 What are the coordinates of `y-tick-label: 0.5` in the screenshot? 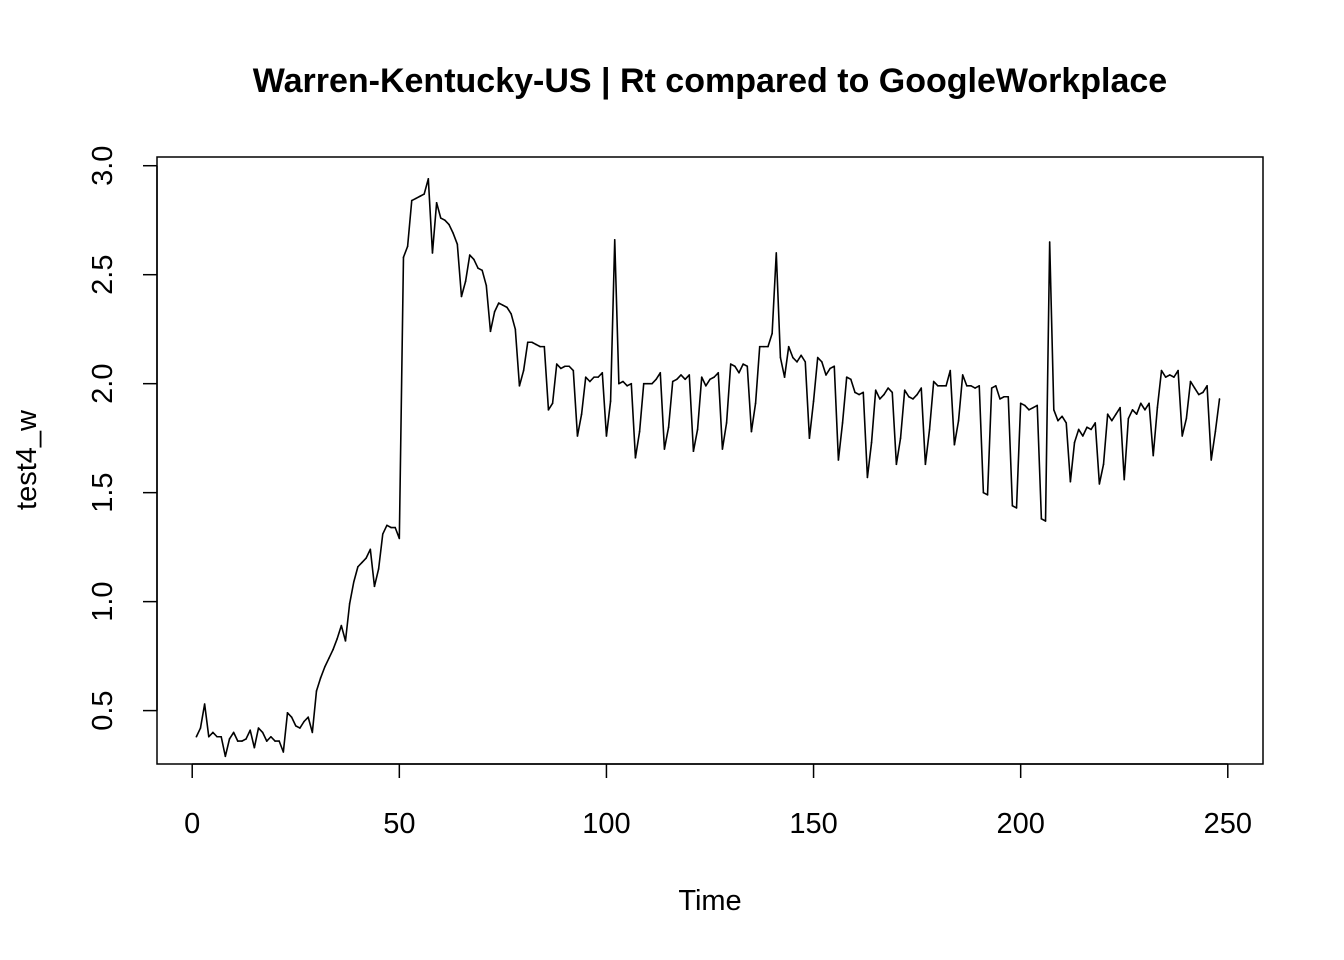 It's located at (103, 710).